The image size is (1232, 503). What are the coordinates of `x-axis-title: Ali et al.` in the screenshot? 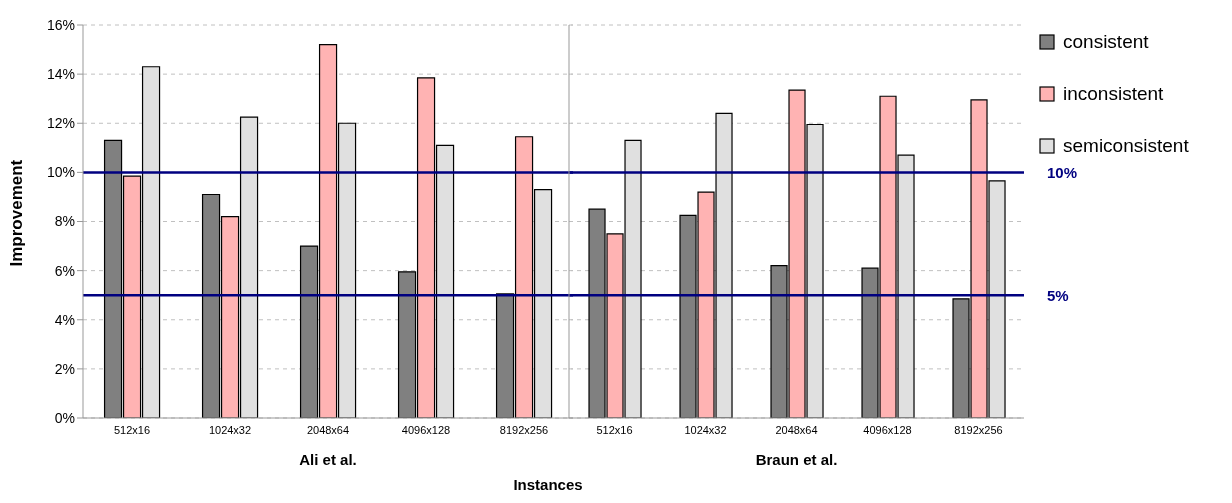 It's located at (328, 459).